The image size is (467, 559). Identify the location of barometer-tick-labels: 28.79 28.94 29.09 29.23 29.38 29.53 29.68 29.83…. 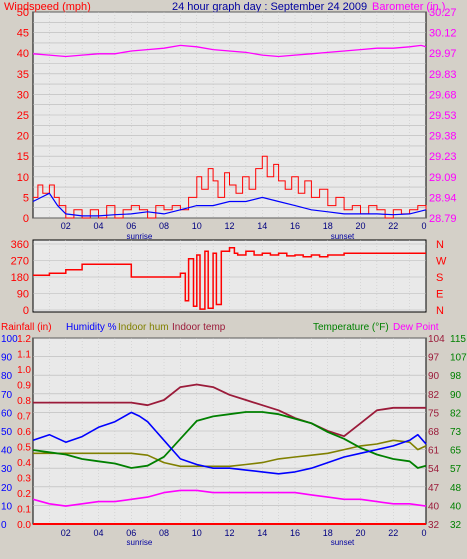
(443, 116).